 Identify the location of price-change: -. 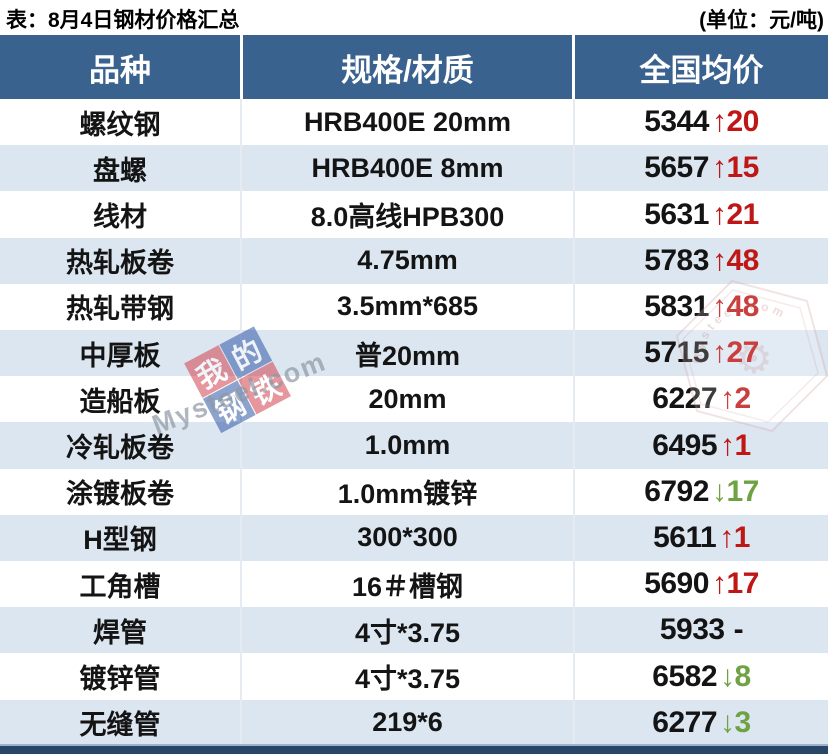
(739, 630).